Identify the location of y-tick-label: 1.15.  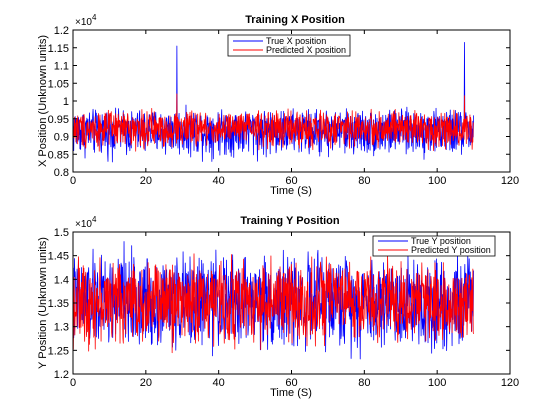
(58, 49).